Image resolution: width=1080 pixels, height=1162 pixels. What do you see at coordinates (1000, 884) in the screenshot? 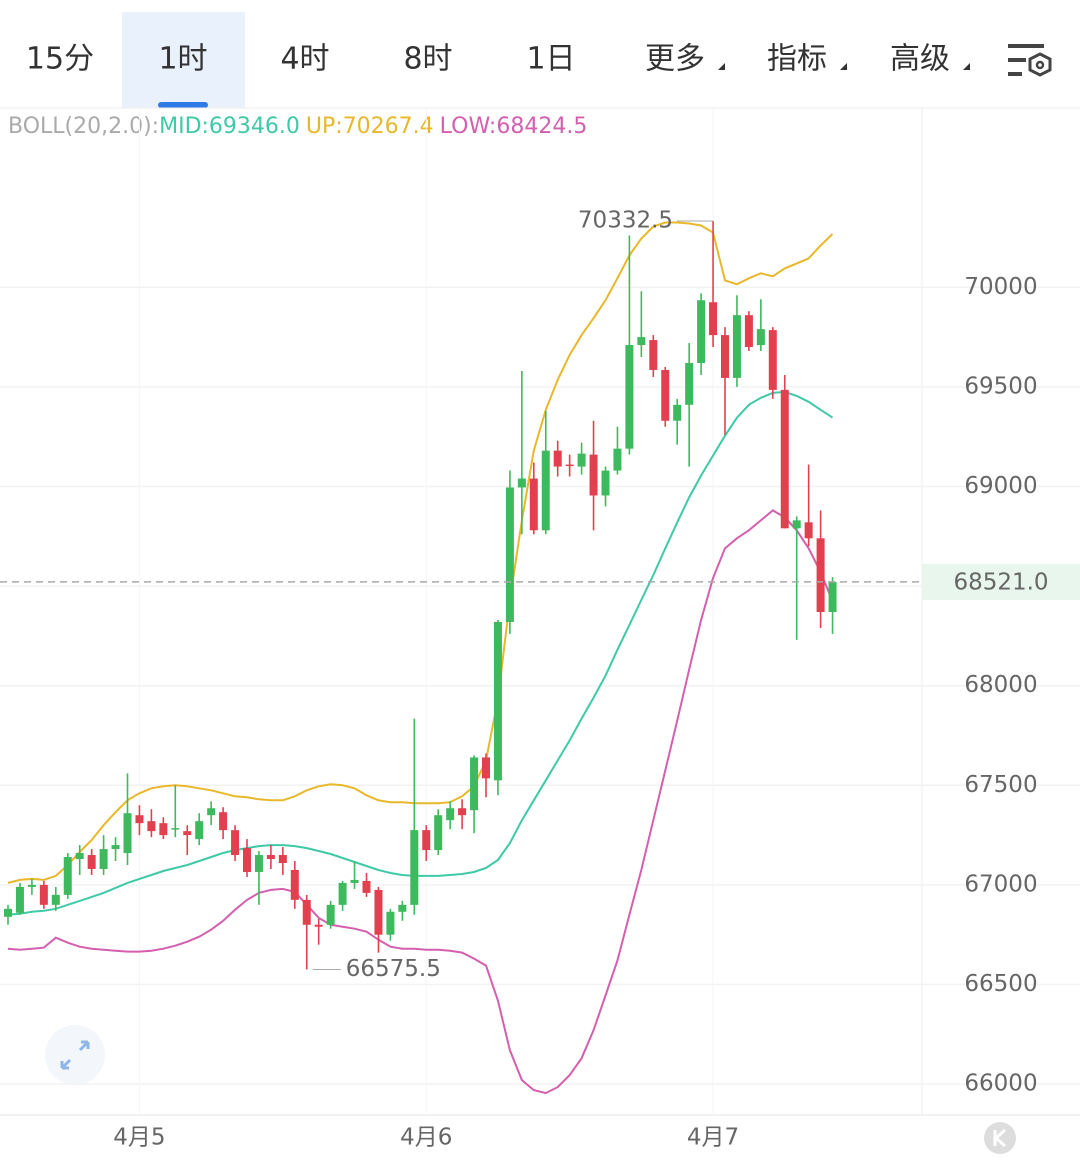
I see `y-tick-label: 67000` at bounding box center [1000, 884].